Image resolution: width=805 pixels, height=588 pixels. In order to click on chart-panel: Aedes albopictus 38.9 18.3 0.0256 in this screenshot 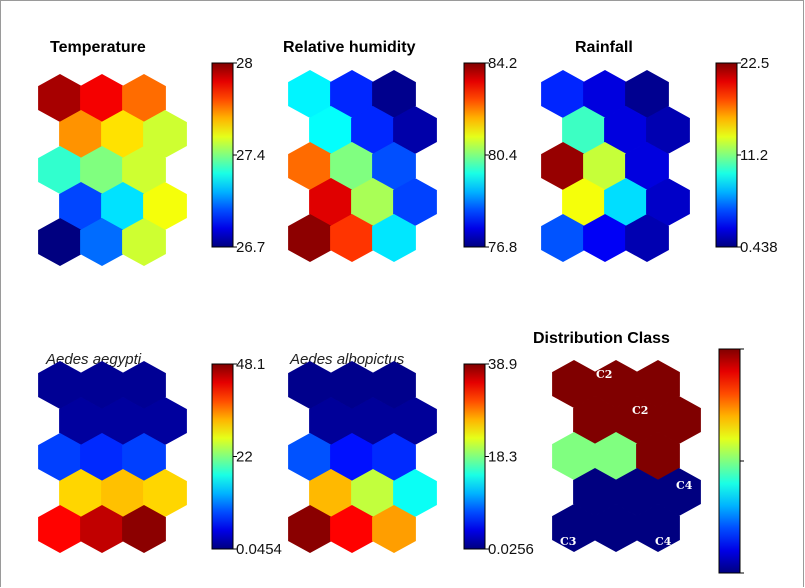, I will do `click(411, 454)`.